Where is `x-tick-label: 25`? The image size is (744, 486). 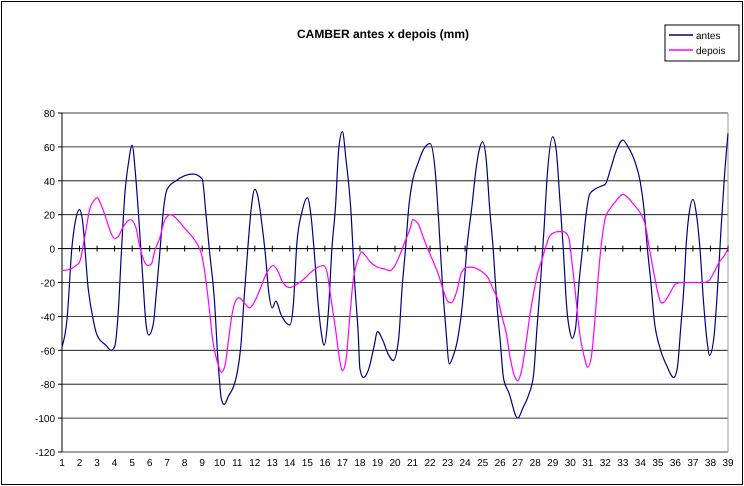
x-tick-label: 25 is located at coordinates (483, 463).